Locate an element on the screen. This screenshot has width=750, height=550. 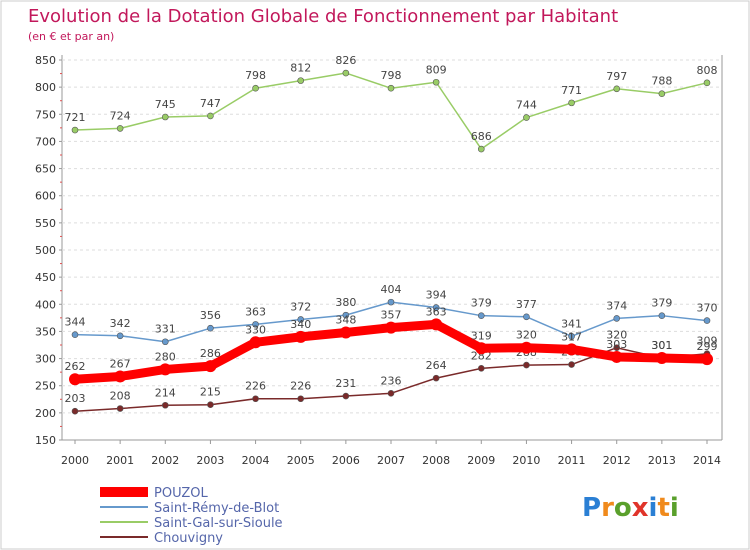
x-tick-label: 2004 is located at coordinates (256, 460).